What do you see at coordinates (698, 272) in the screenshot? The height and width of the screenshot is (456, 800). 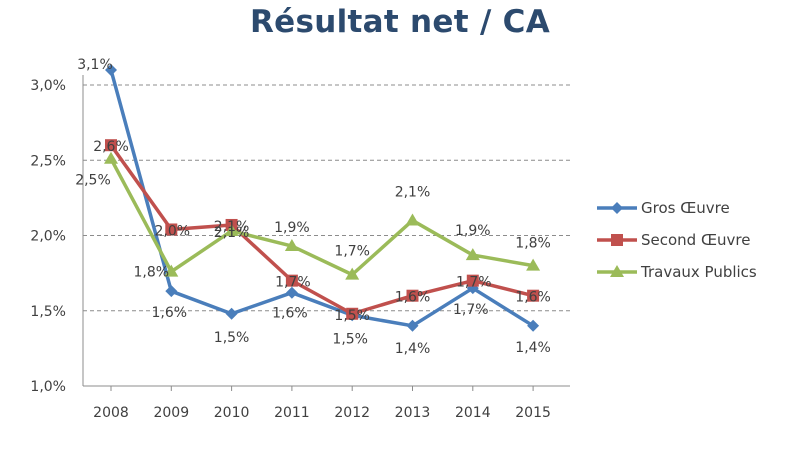 I see `legend-entry: Travaux Publics` at bounding box center [698, 272].